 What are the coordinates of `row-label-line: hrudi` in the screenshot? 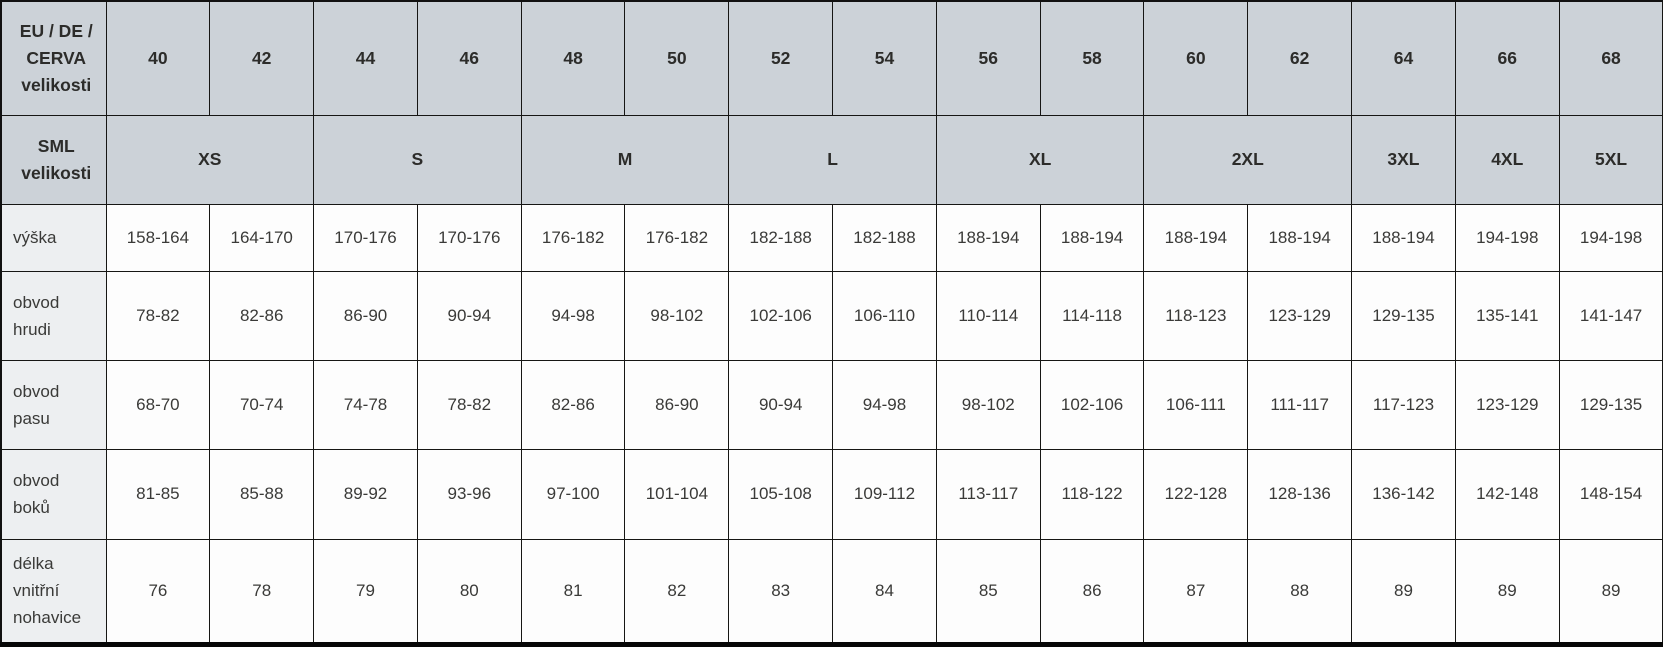 It's located at (32, 329).